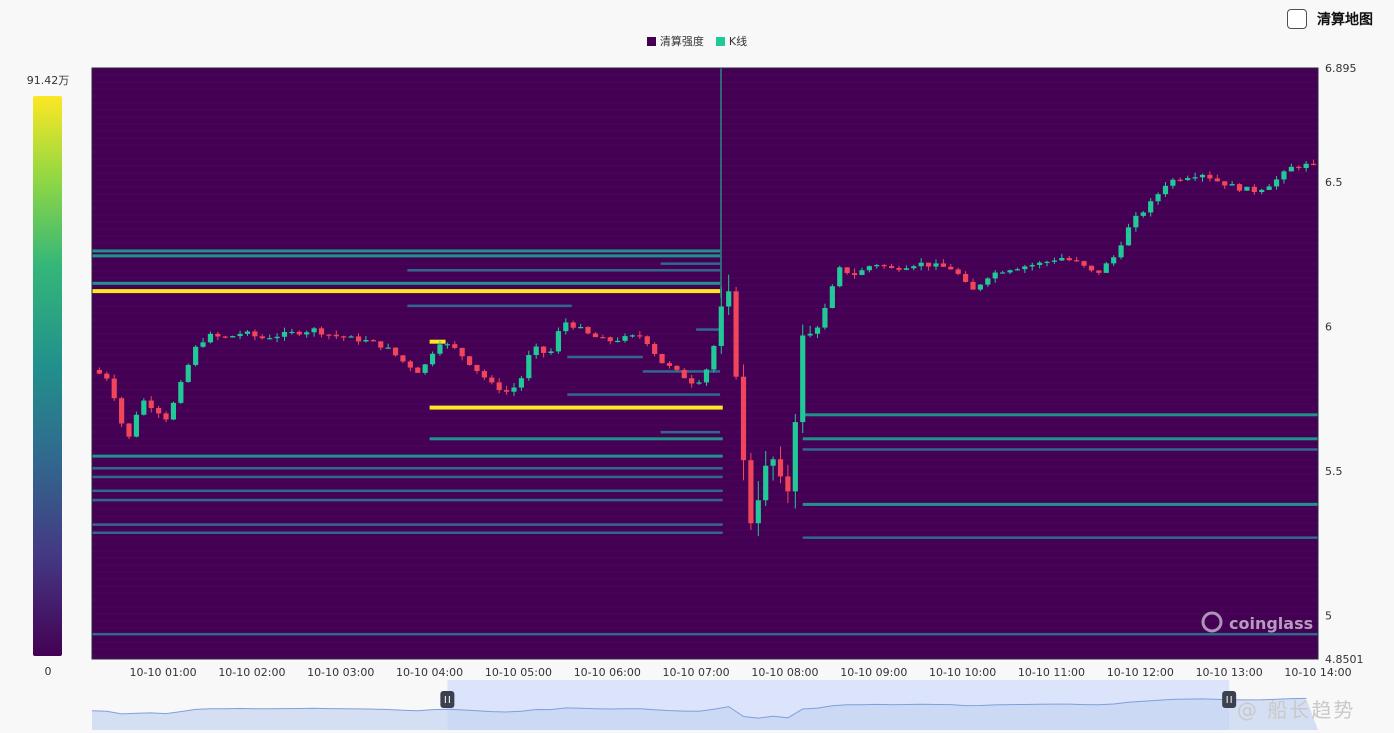 The image size is (1394, 733). What do you see at coordinates (1334, 182) in the screenshot?
I see `y-tick-label: 6.5` at bounding box center [1334, 182].